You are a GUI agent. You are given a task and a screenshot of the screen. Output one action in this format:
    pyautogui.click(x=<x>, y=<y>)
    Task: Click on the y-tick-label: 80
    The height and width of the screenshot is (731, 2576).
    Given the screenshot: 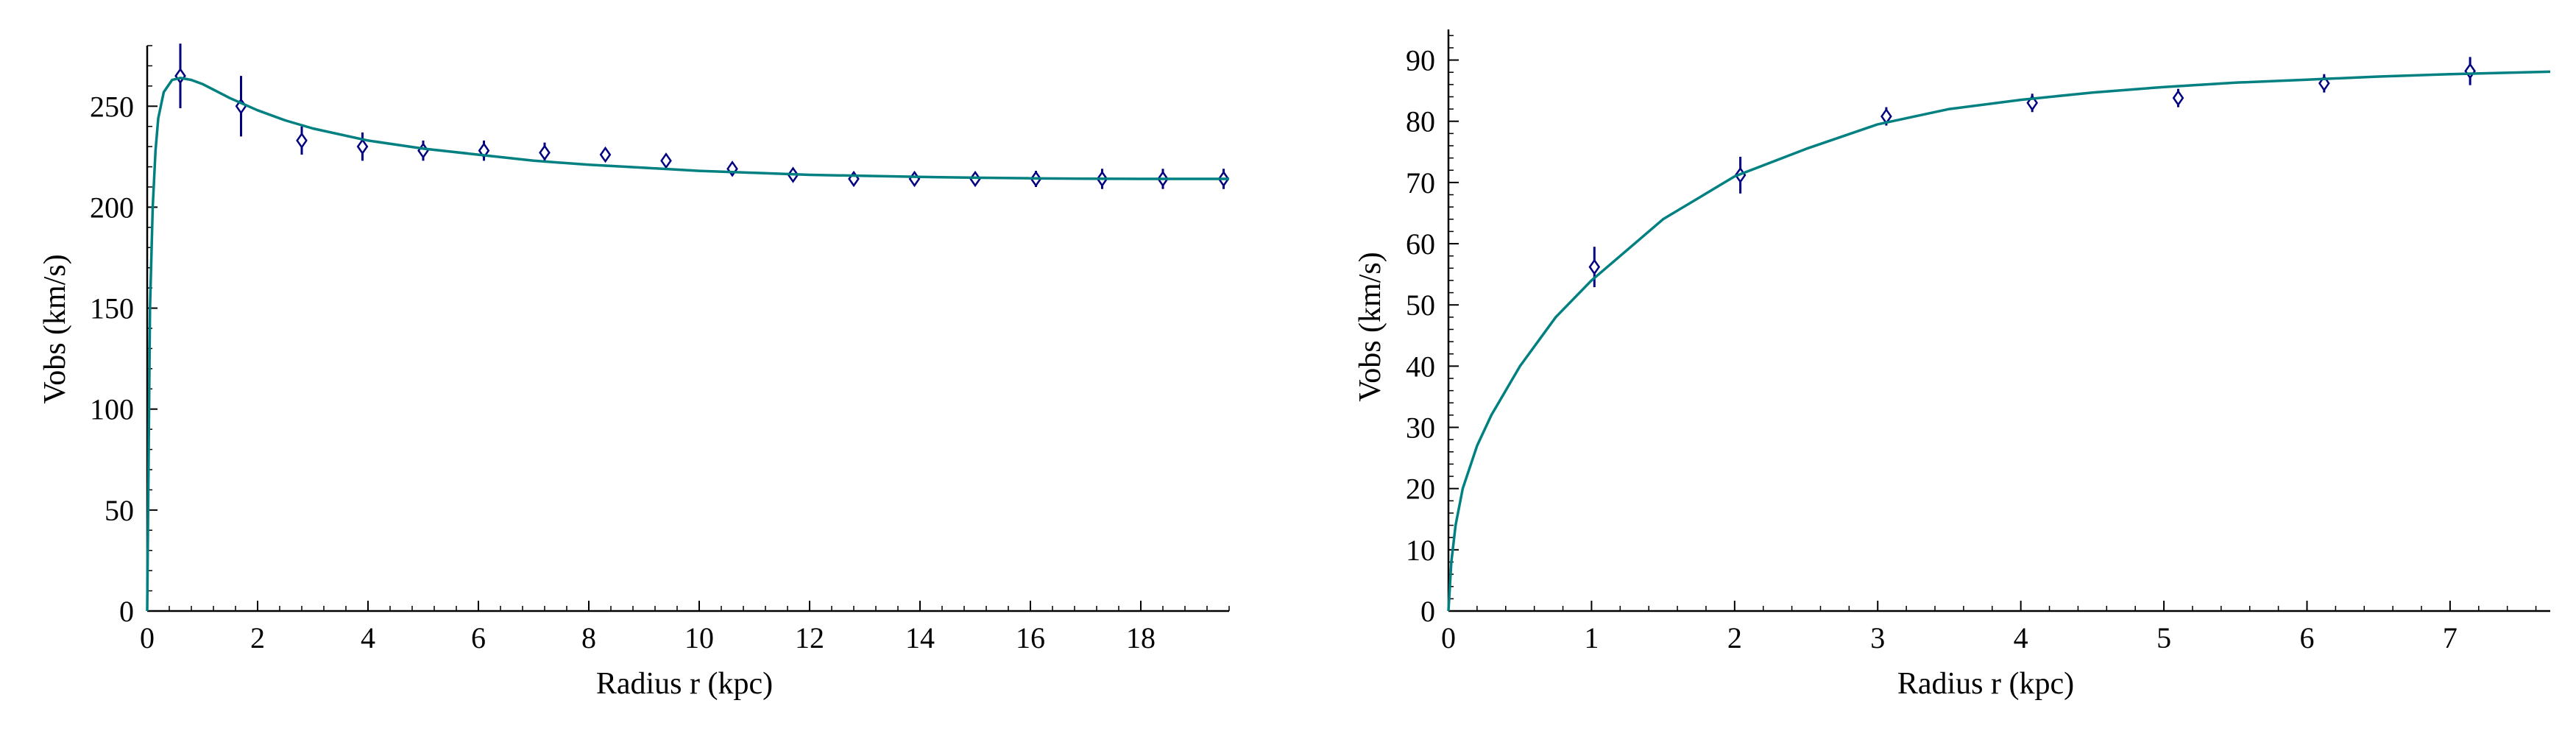 What is the action you would take?
    pyautogui.click(x=1420, y=122)
    